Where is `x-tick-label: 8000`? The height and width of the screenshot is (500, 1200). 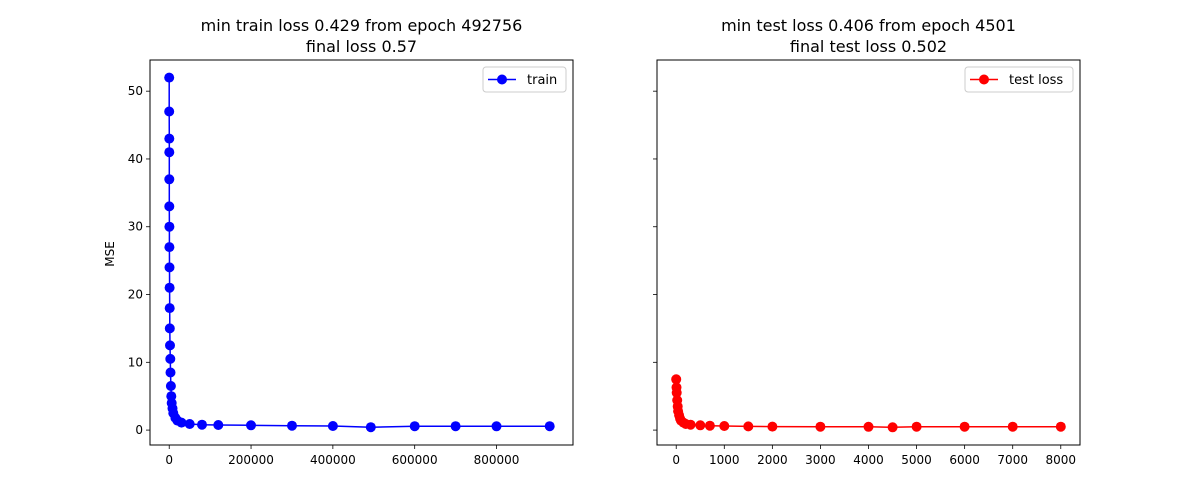
x-tick-label: 8000 is located at coordinates (1060, 460).